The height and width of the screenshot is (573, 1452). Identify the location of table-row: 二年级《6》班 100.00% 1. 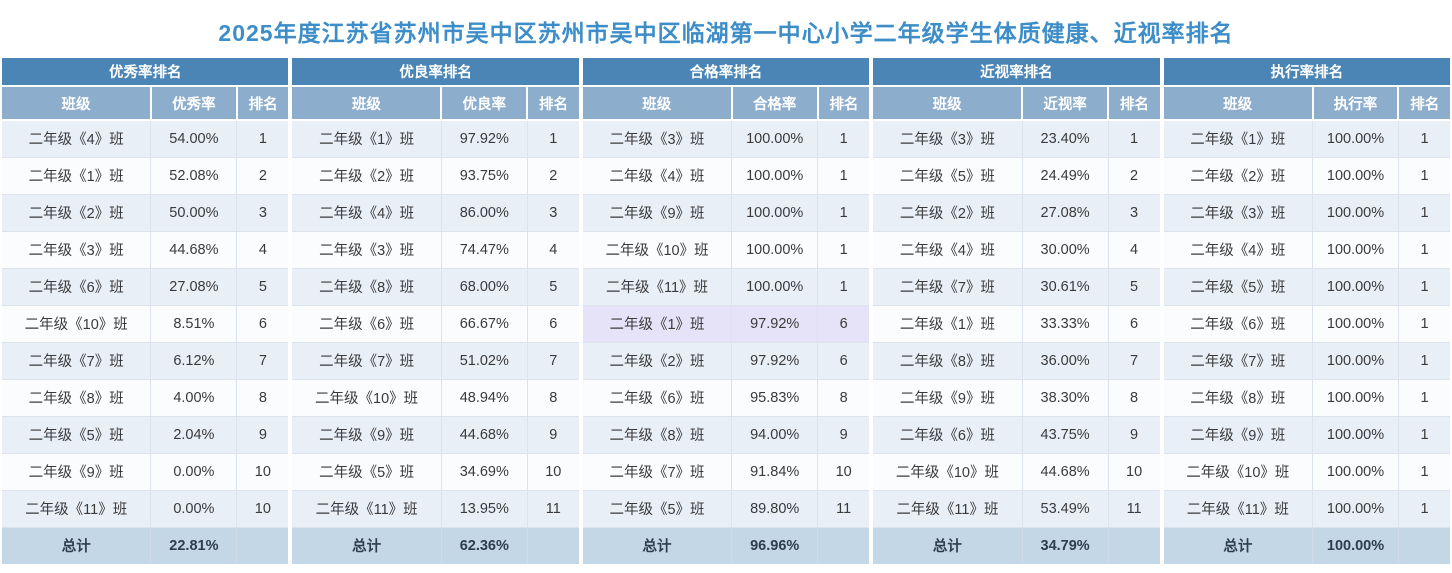
(1307, 323).